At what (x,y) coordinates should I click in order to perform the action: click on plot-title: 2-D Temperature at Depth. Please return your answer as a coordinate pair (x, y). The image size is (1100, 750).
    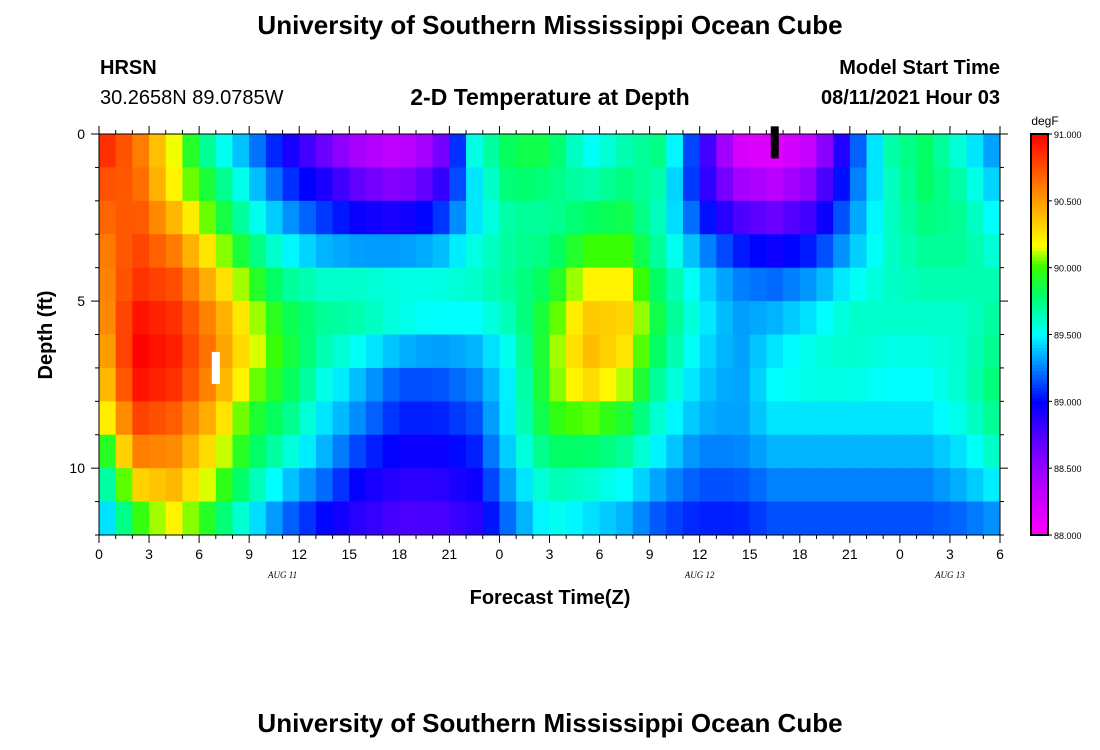
    Looking at the image, I should click on (550, 97).